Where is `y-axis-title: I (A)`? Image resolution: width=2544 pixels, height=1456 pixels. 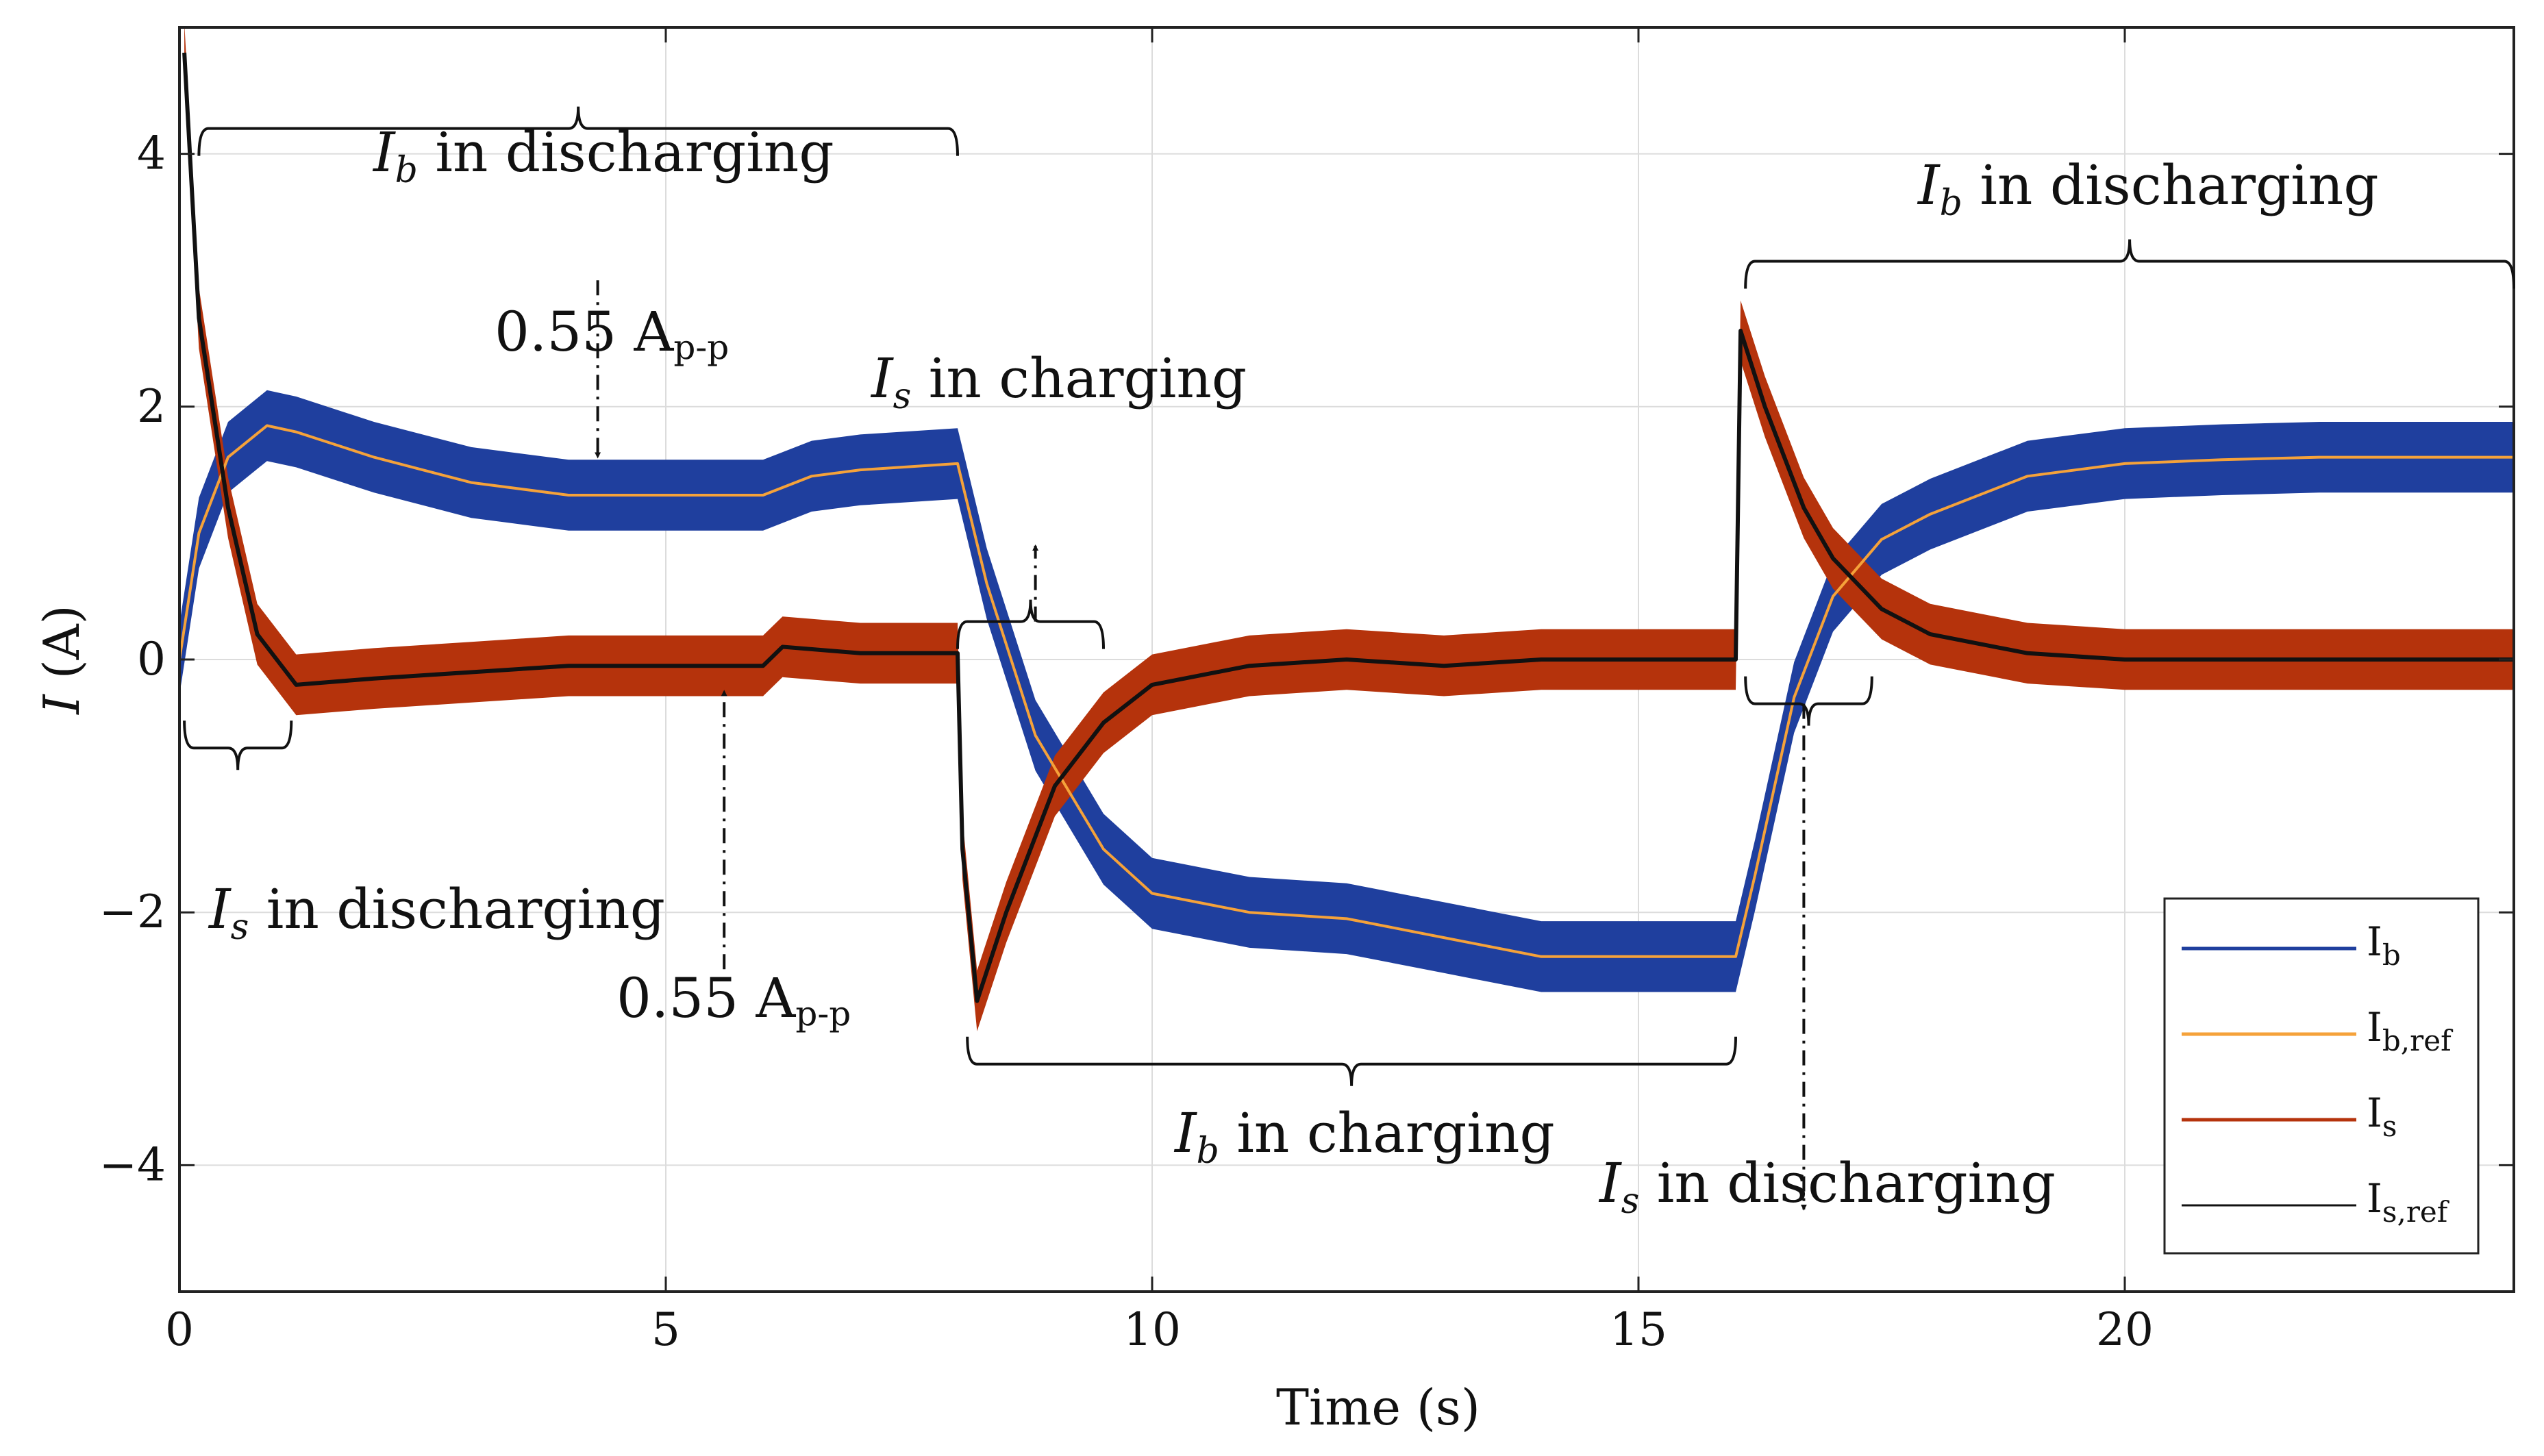 y-axis-title: I (A) is located at coordinates (61, 660).